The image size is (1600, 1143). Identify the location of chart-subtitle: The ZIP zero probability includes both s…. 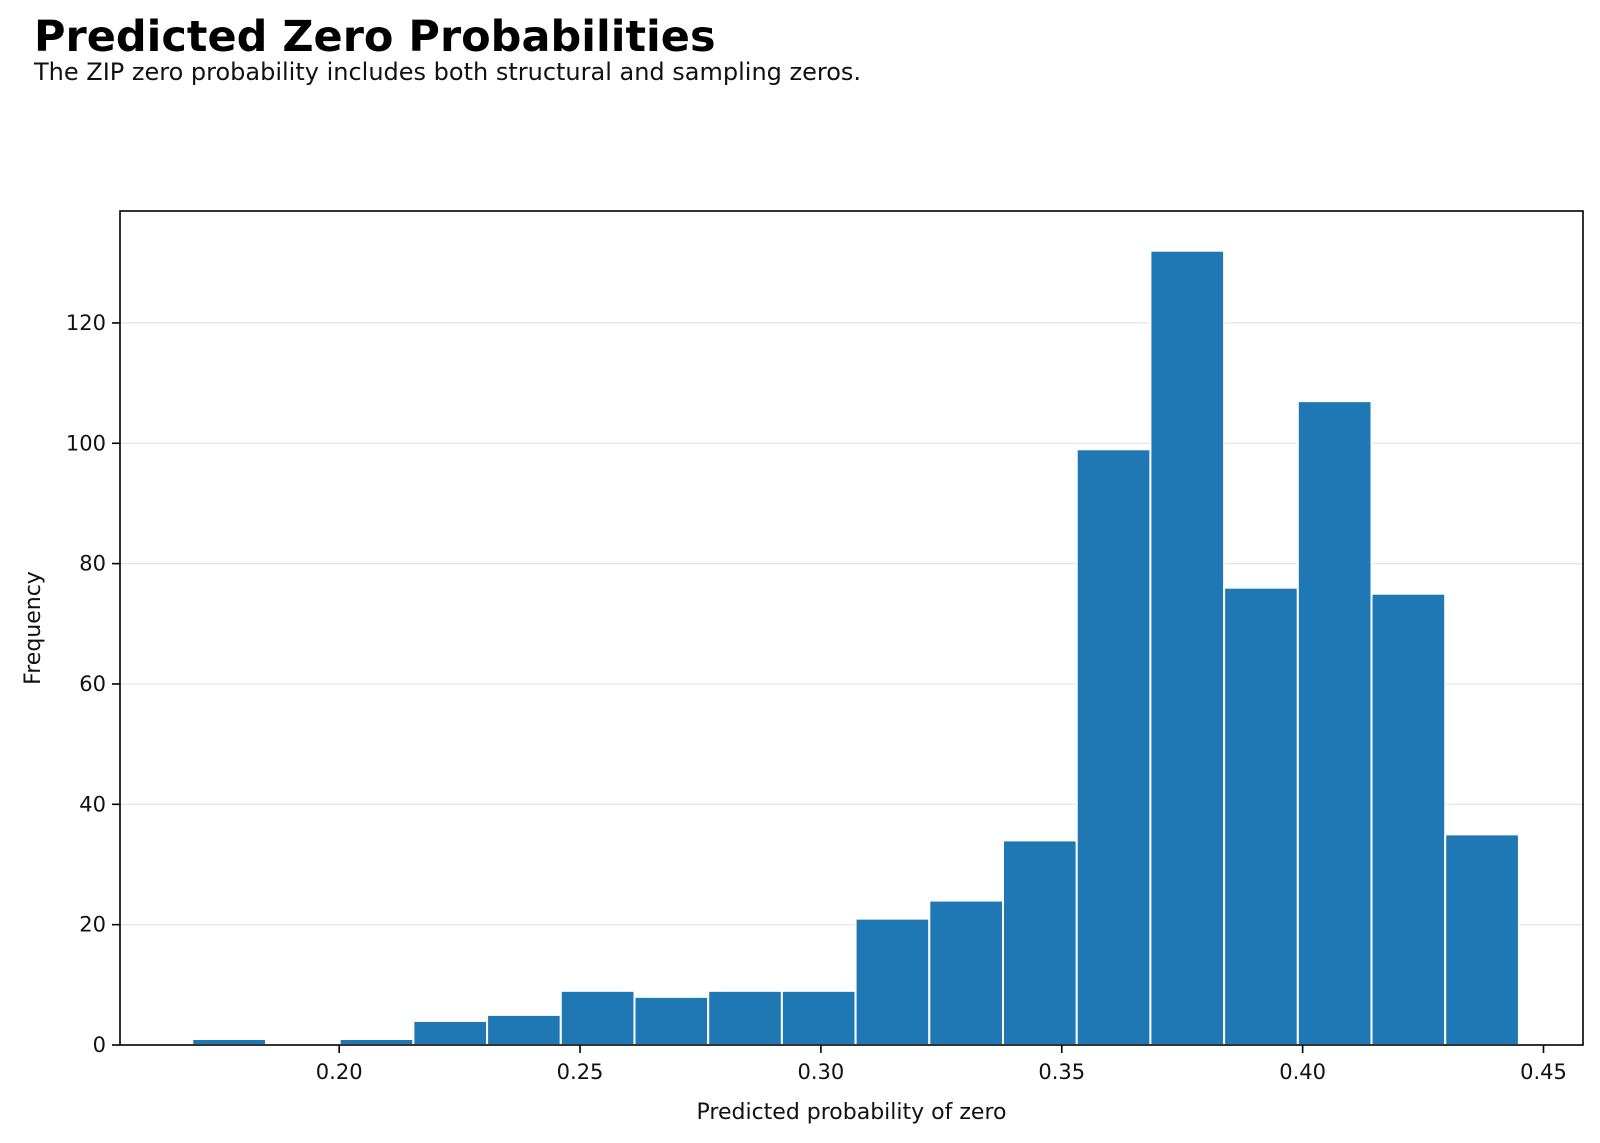
(448, 72).